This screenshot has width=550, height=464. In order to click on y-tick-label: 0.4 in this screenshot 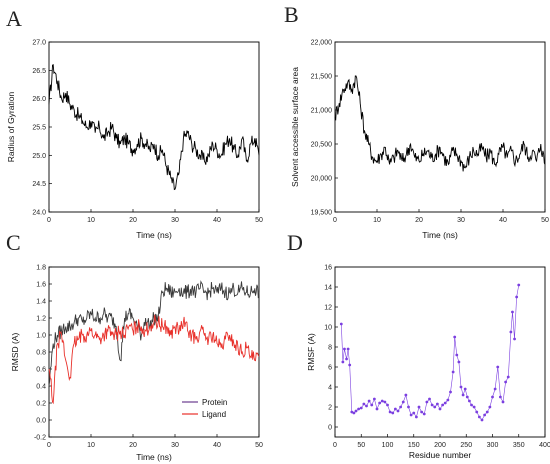, I will do `click(41, 387)`.